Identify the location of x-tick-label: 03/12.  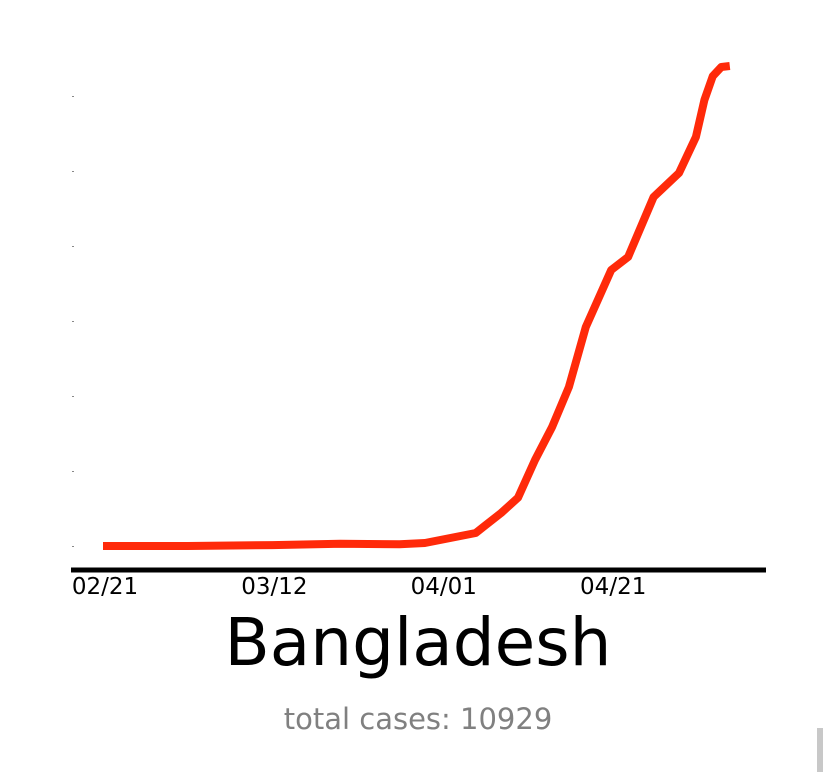
(274, 587).